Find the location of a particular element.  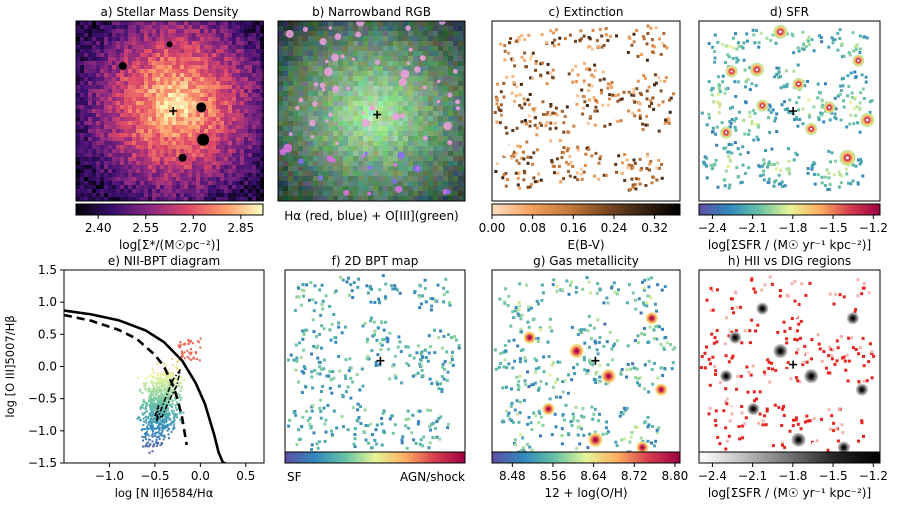

bpt-ytick-label: 1.0 is located at coordinates (47, 302).